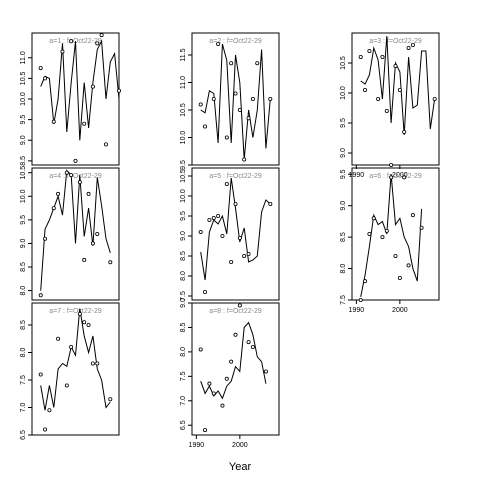  Describe the element at coordinates (183, 401) in the screenshot. I see `y-tick-label: 7.0` at that location.